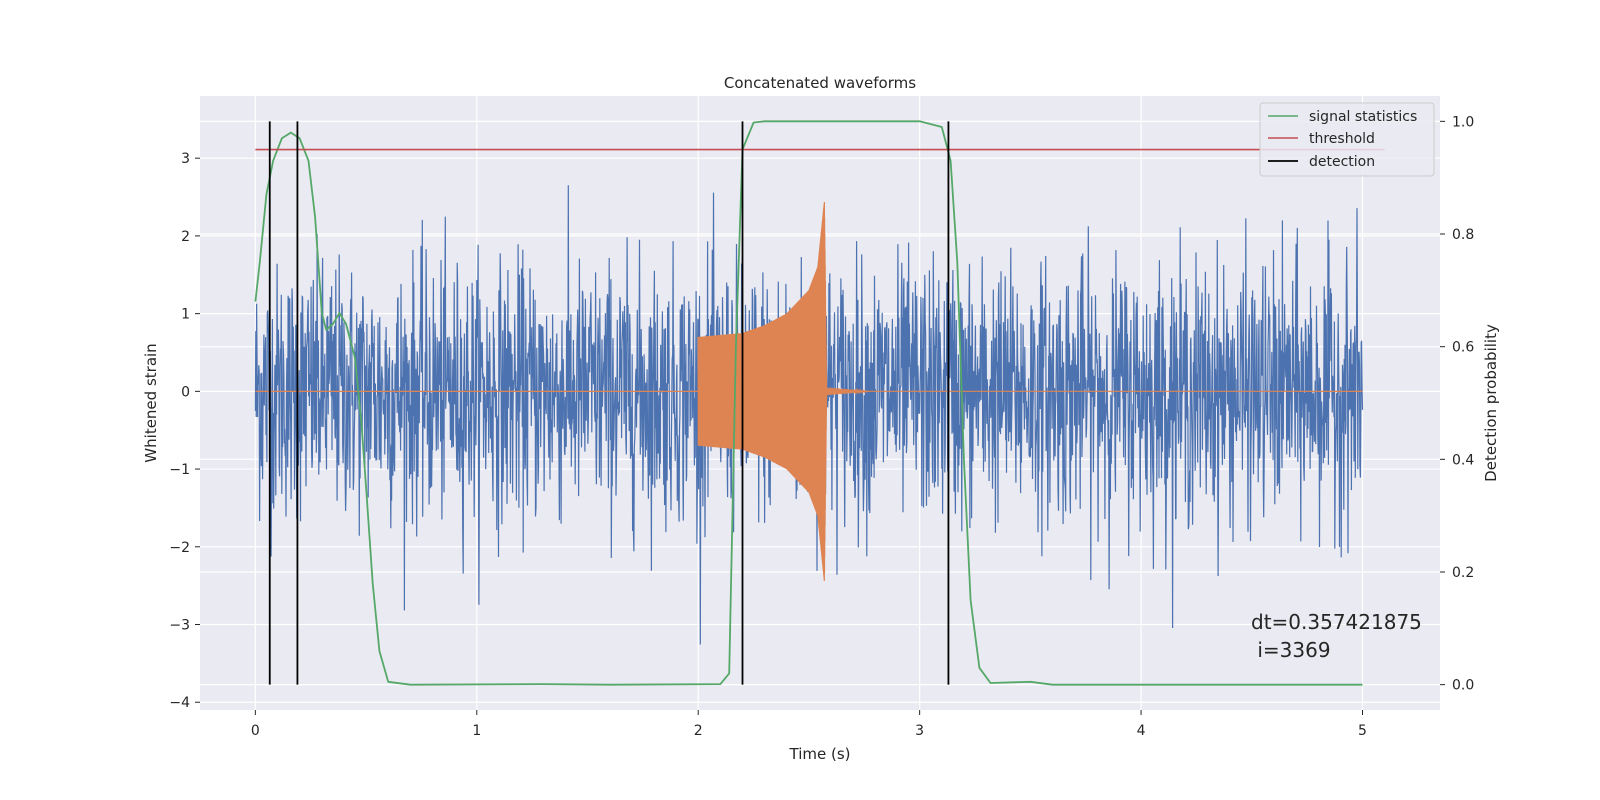 This screenshot has width=1600, height=800. What do you see at coordinates (919, 731) in the screenshot?
I see `x-tick-label: 3` at bounding box center [919, 731].